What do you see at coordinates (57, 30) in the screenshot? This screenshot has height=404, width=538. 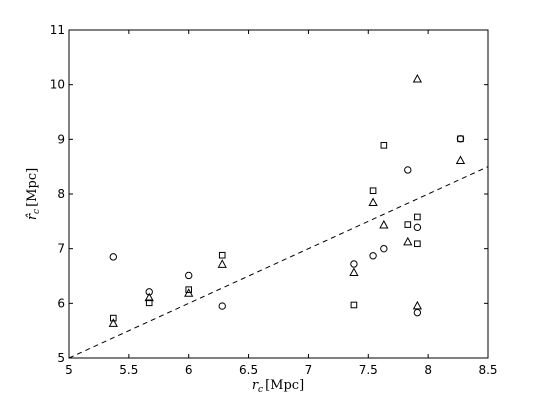 I see `y-tick-label: 11` at bounding box center [57, 30].